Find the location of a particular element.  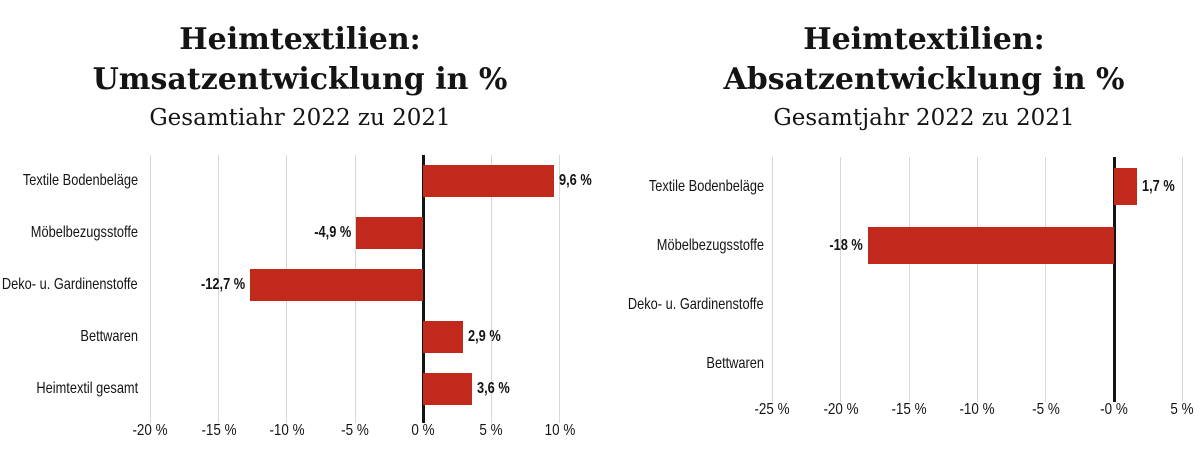

category-label: Heimtextil gesamt is located at coordinates (87, 388).